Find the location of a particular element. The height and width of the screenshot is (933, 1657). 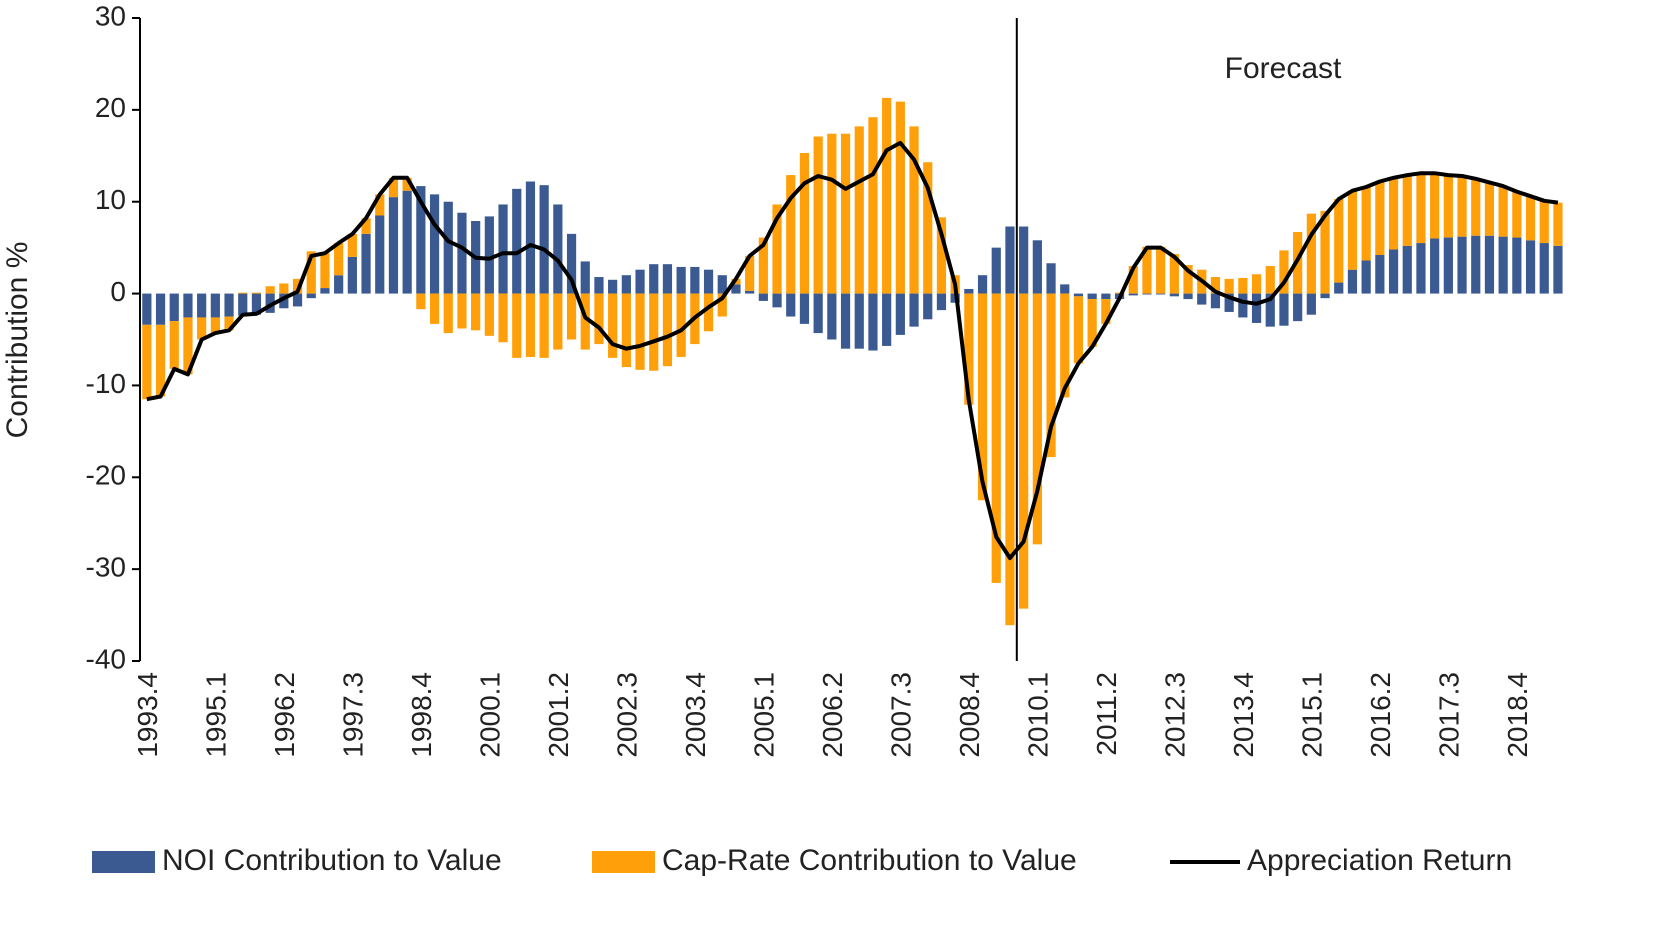

legend-label: Appreciation Return is located at coordinates (1379, 860).